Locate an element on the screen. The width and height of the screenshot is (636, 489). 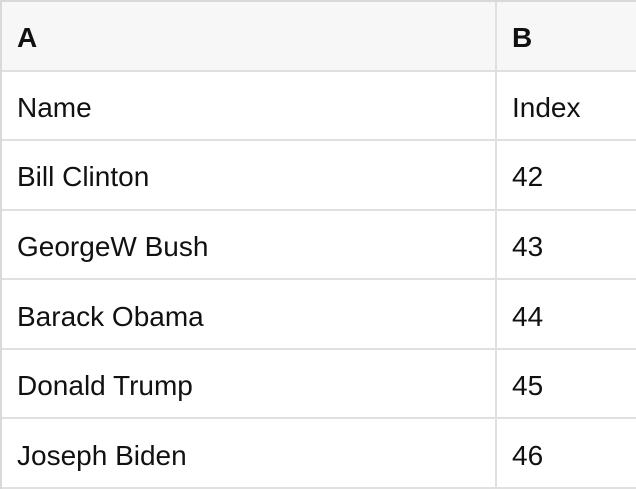
cell-a6: Joseph Biden is located at coordinates (249, 453).